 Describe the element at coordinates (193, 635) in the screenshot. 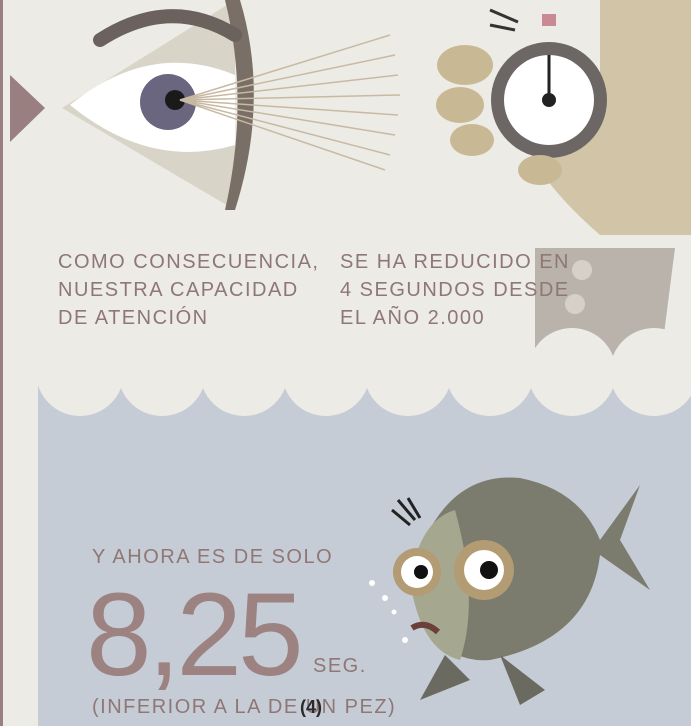

I see `big-value: 8,25` at that location.